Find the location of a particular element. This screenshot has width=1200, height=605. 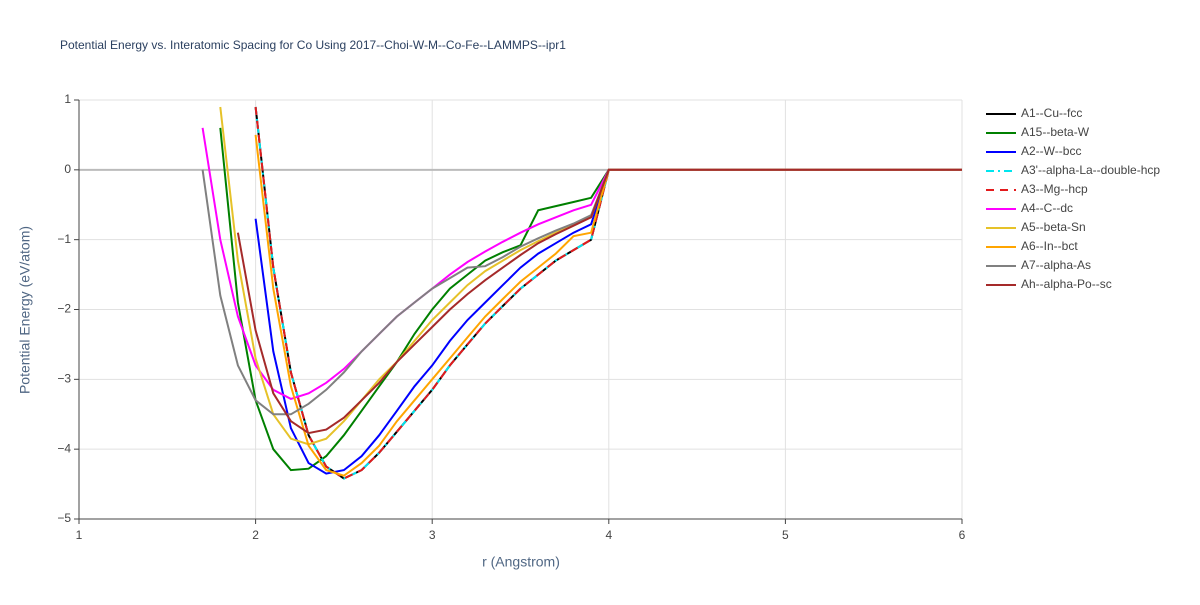

x-tick-label: 4 is located at coordinates (608, 535).